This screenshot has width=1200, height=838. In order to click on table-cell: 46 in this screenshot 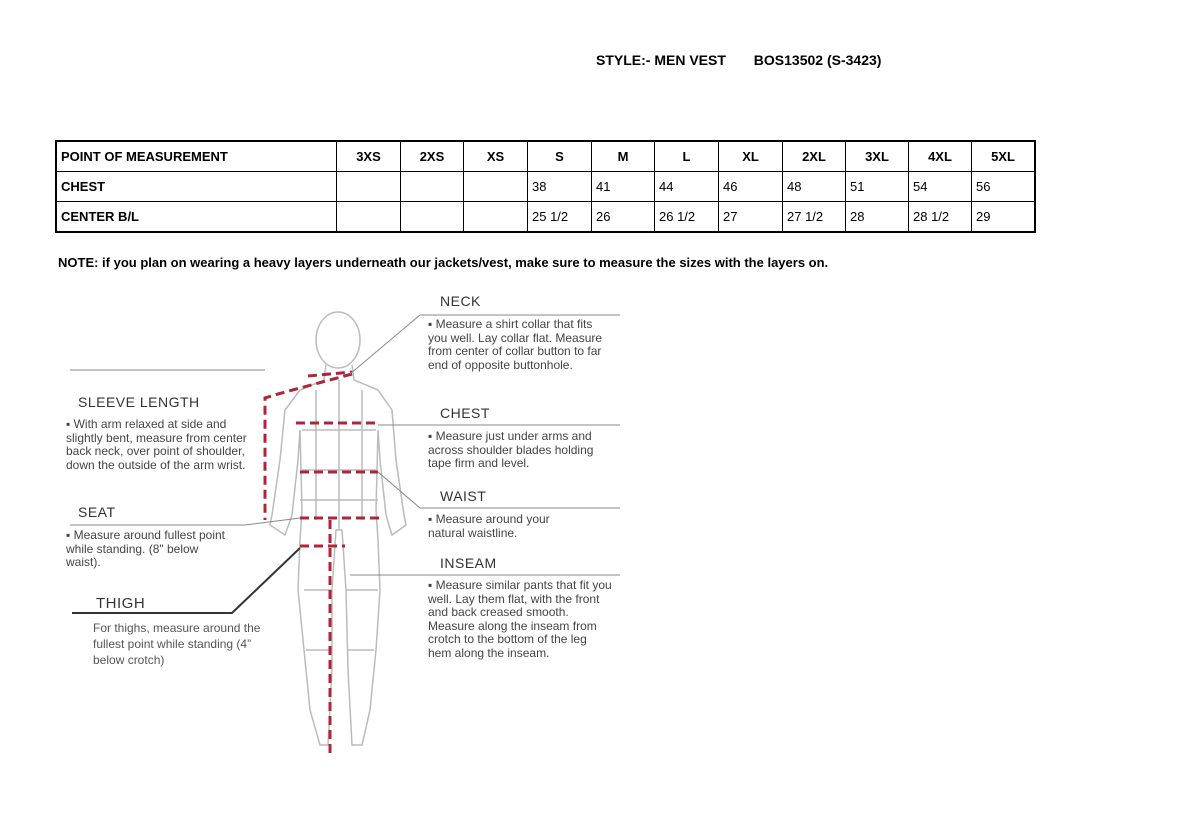, I will do `click(750, 186)`.